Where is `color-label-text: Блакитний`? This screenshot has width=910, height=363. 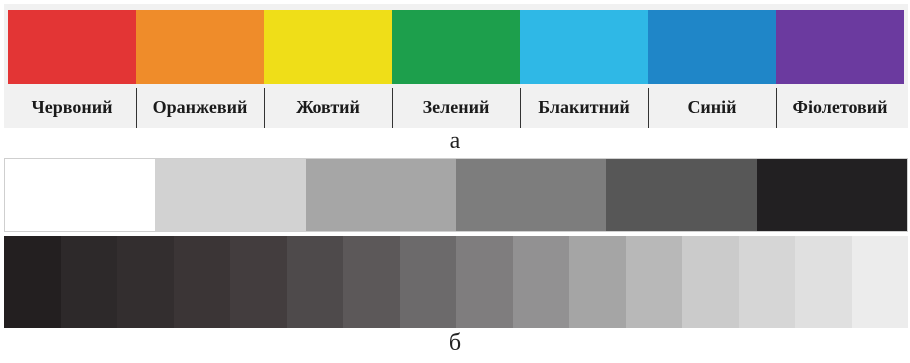 color-label-text: Блакитний is located at coordinates (584, 107).